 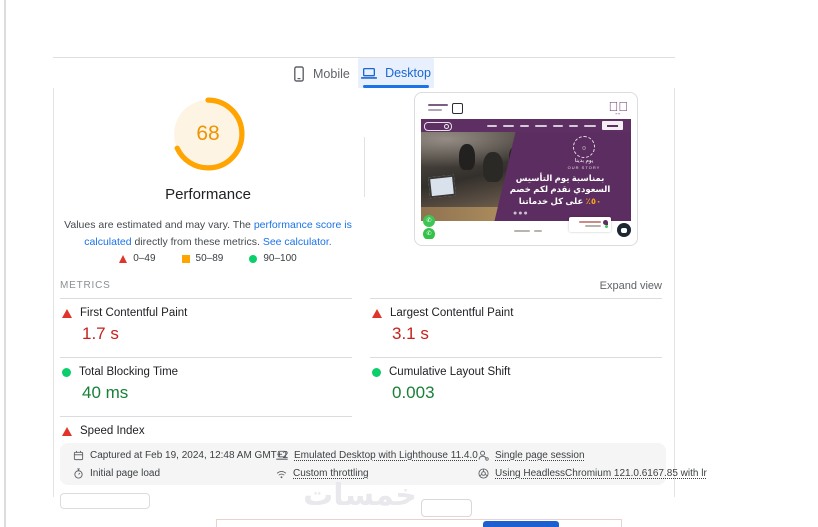 What do you see at coordinates (53, 292) in the screenshot?
I see `report-card-left-border` at bounding box center [53, 292].